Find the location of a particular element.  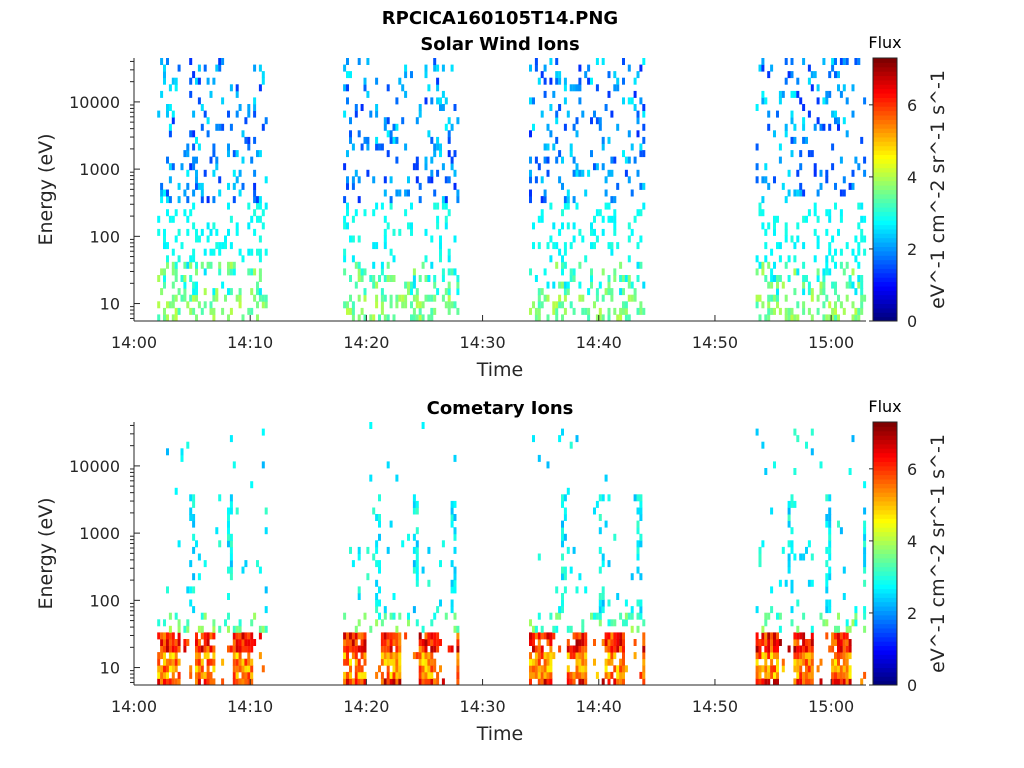

x-tick-label: 14:00 is located at coordinates (134, 706).